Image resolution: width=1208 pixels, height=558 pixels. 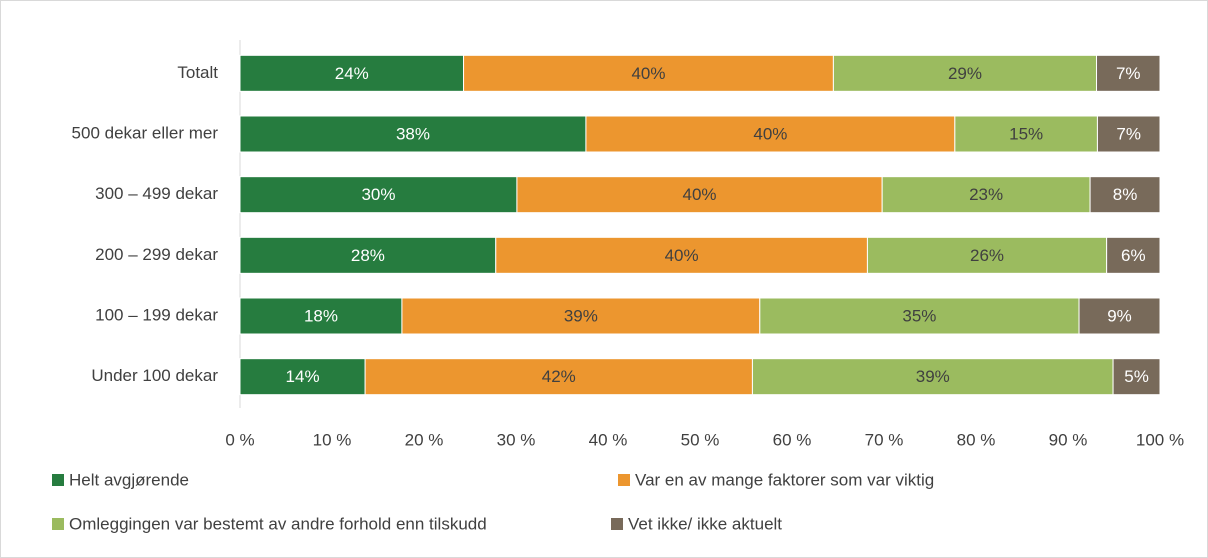 I want to click on data-label: 24%, so click(x=352, y=73).